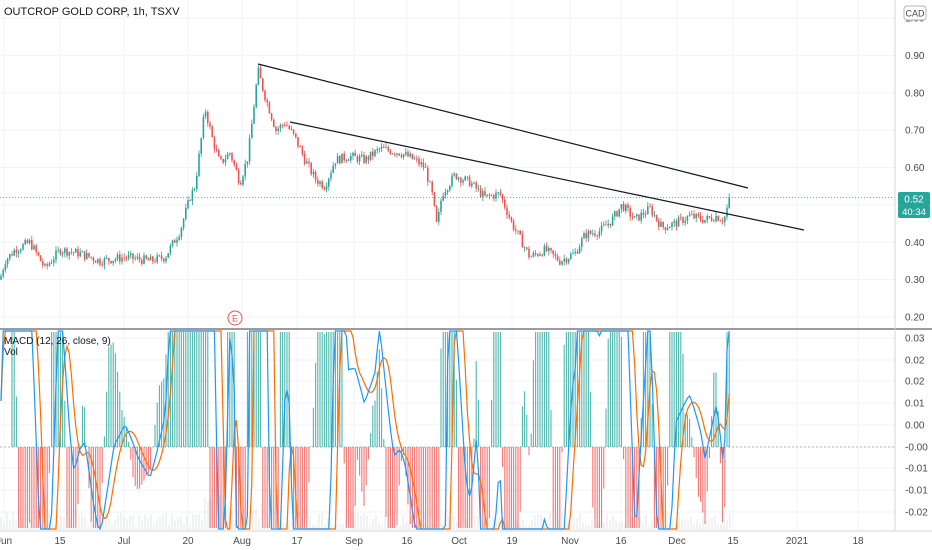  I want to click on time-tick-label: Aug, so click(242, 541).